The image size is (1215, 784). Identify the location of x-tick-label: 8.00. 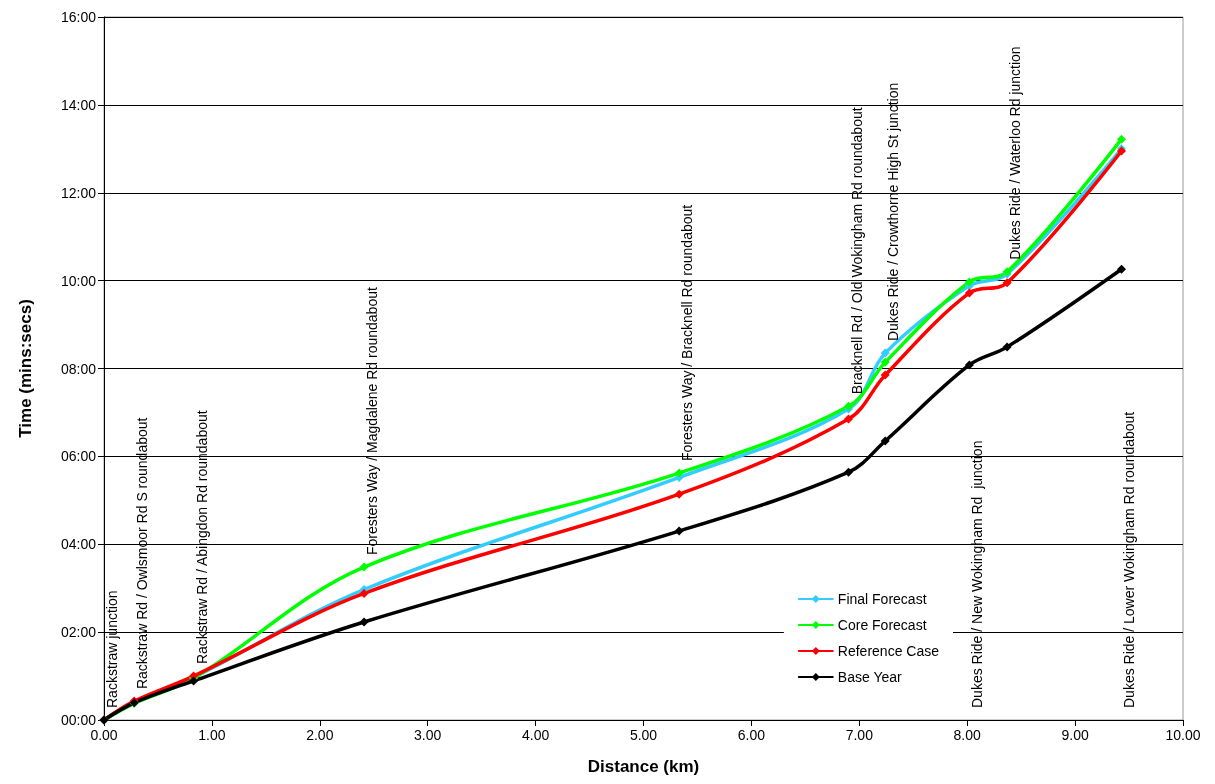
(967, 735).